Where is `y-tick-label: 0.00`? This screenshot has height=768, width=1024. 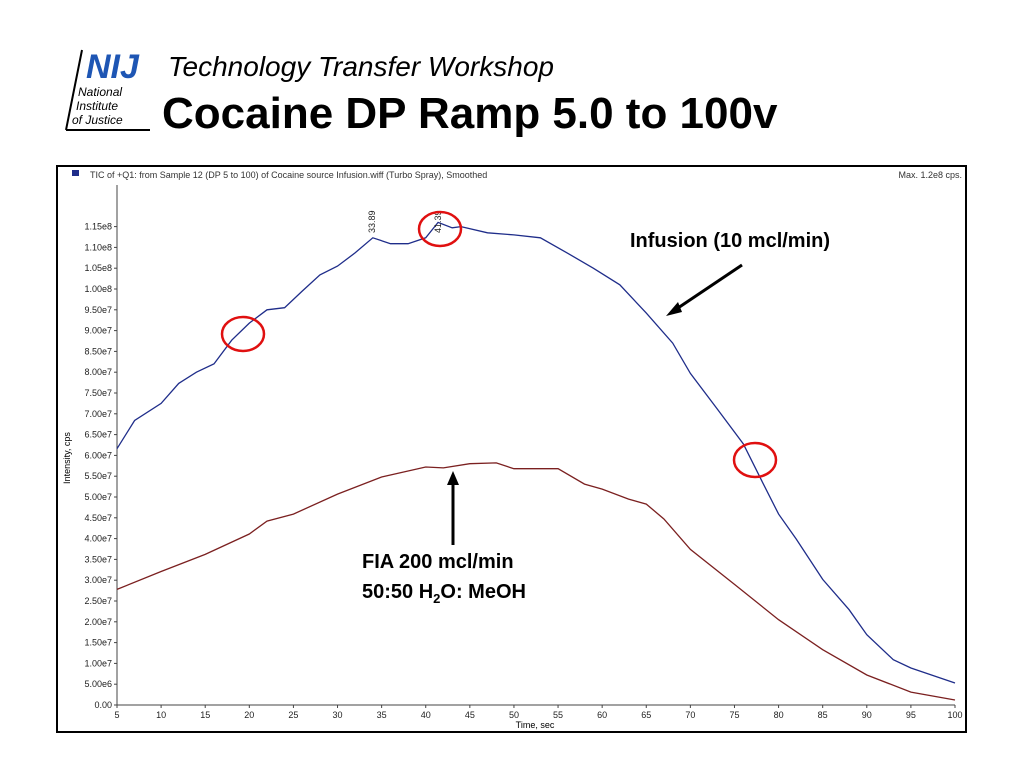
y-tick-label: 0.00 is located at coordinates (103, 705).